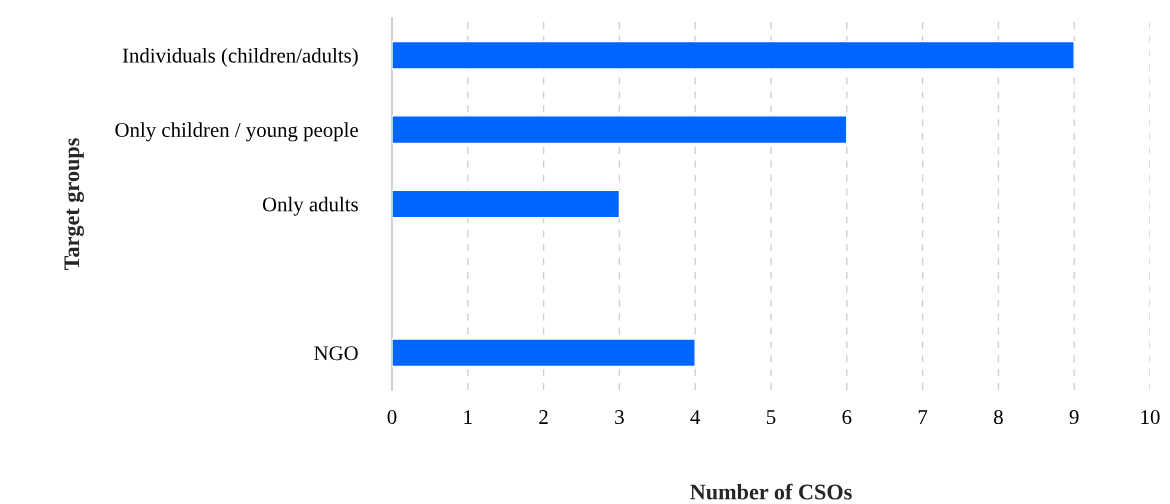  I want to click on x-tick-label: 0, so click(392, 417).